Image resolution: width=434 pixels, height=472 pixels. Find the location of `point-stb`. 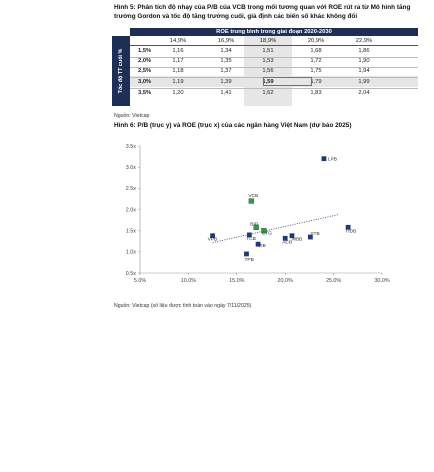

point-stb is located at coordinates (310, 237).